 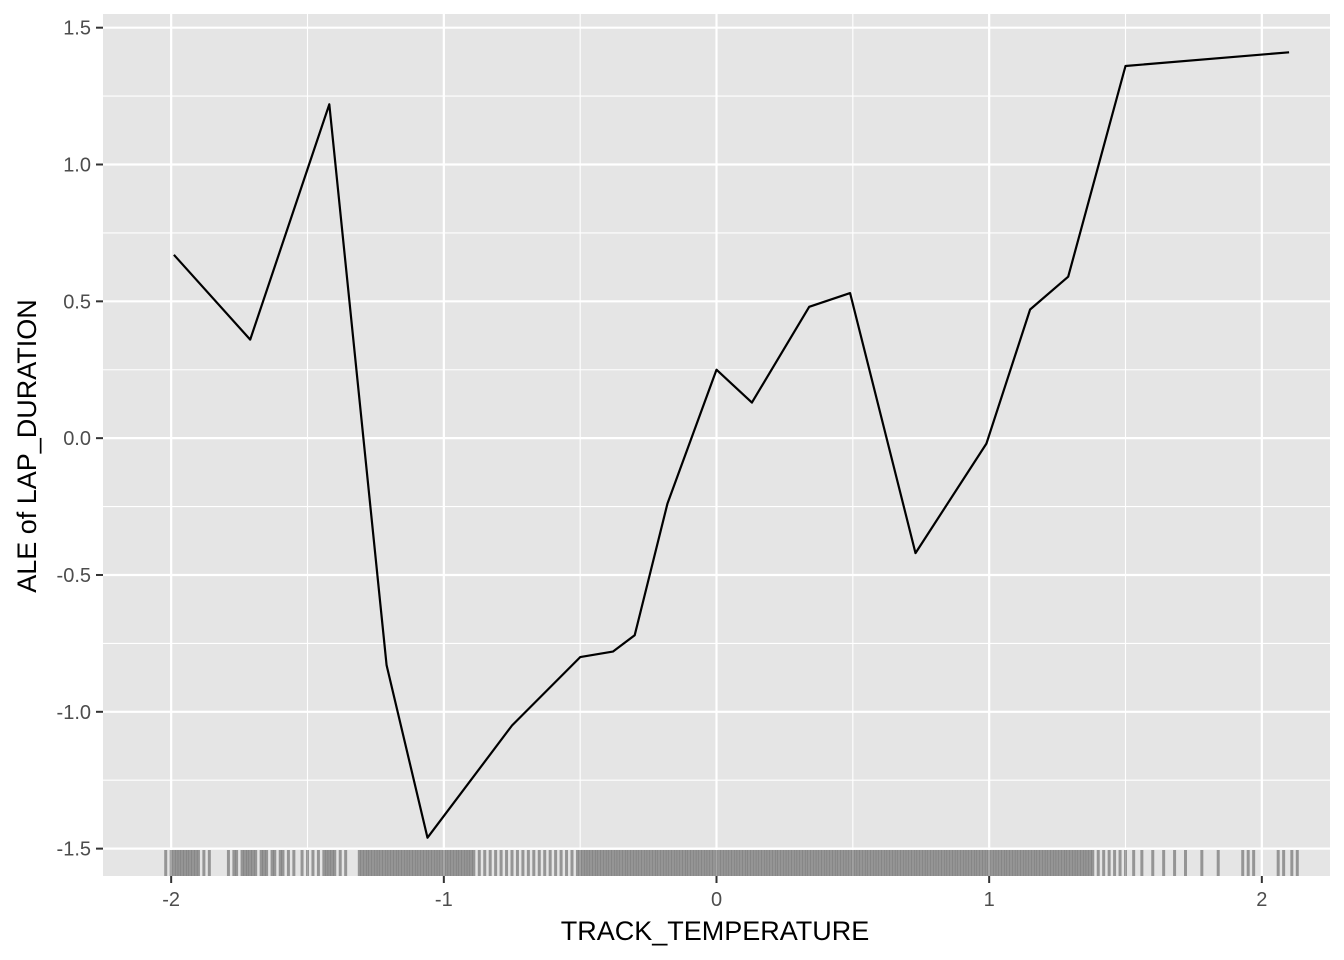 What do you see at coordinates (989, 900) in the screenshot?
I see `x-tick-label: 1` at bounding box center [989, 900].